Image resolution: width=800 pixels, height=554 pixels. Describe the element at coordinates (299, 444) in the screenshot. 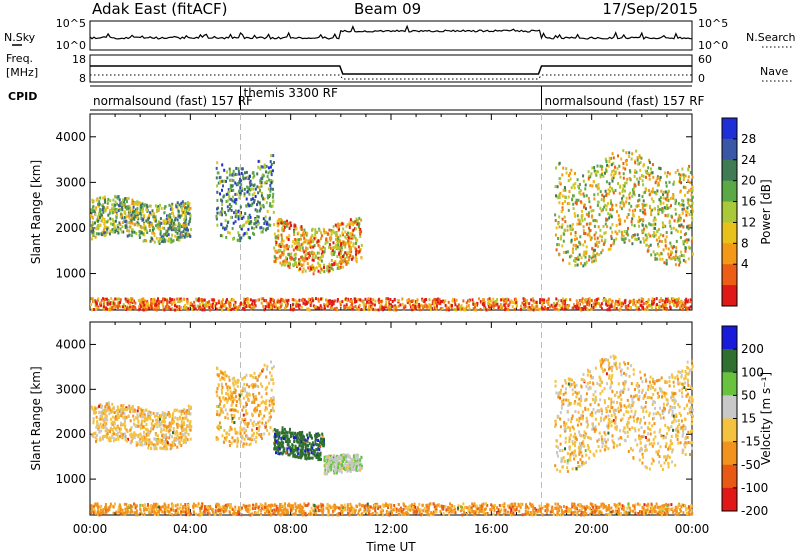

I see `echo-region` at that location.